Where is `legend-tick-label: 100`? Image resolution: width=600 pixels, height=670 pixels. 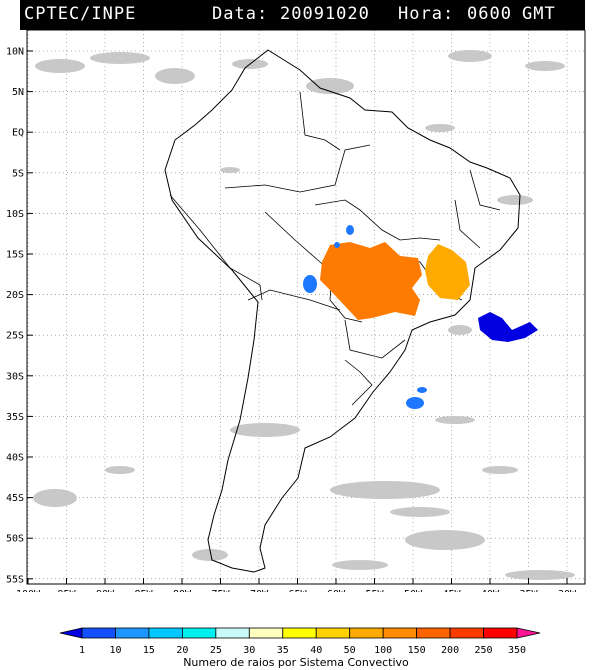
legend-tick-label: 100 is located at coordinates (383, 650).